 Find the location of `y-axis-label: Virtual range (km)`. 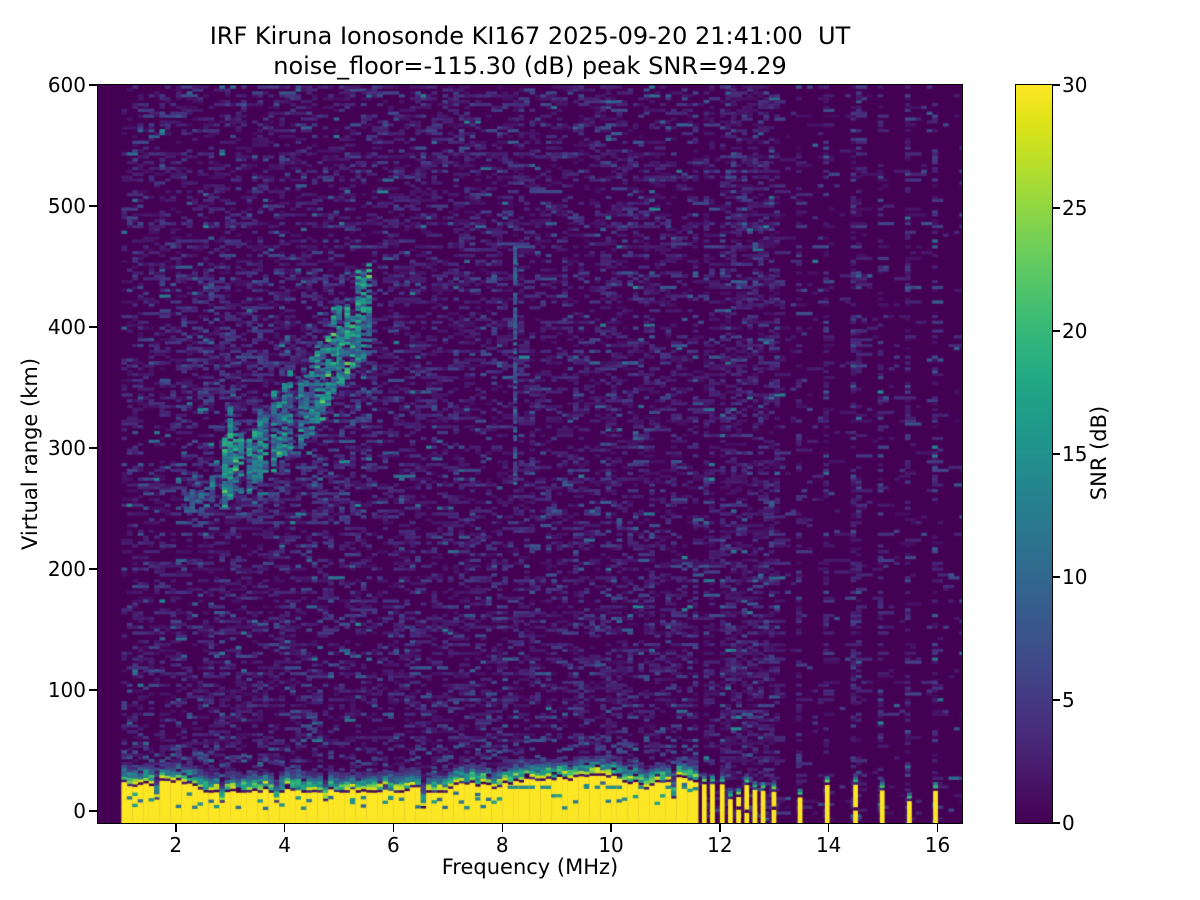

y-axis-label: Virtual range (km) is located at coordinates (30, 454).